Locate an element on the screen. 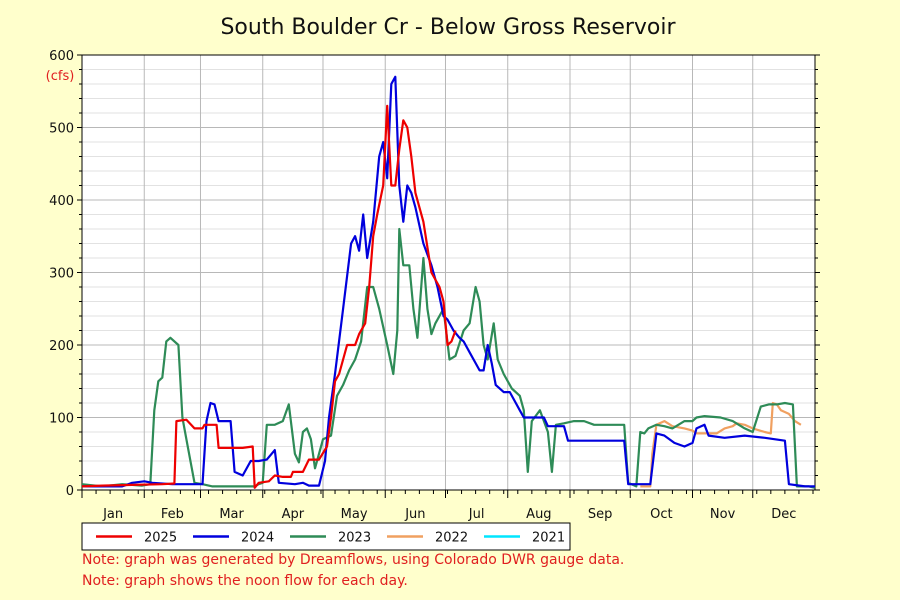  legend-label-2024: 2024 is located at coordinates (257, 538).